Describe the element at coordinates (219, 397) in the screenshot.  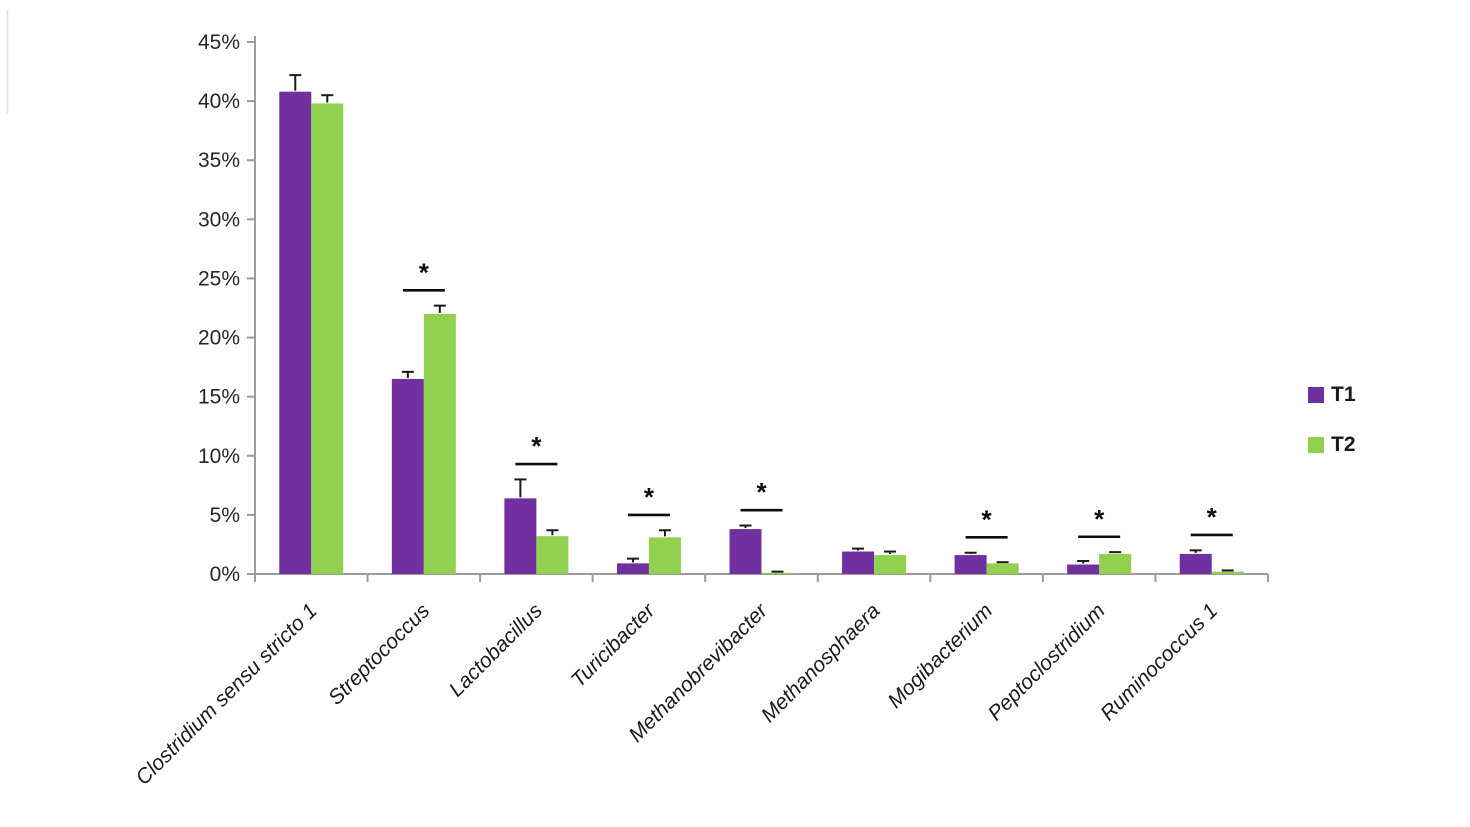
I see `y-tick-label: 15%` at that location.